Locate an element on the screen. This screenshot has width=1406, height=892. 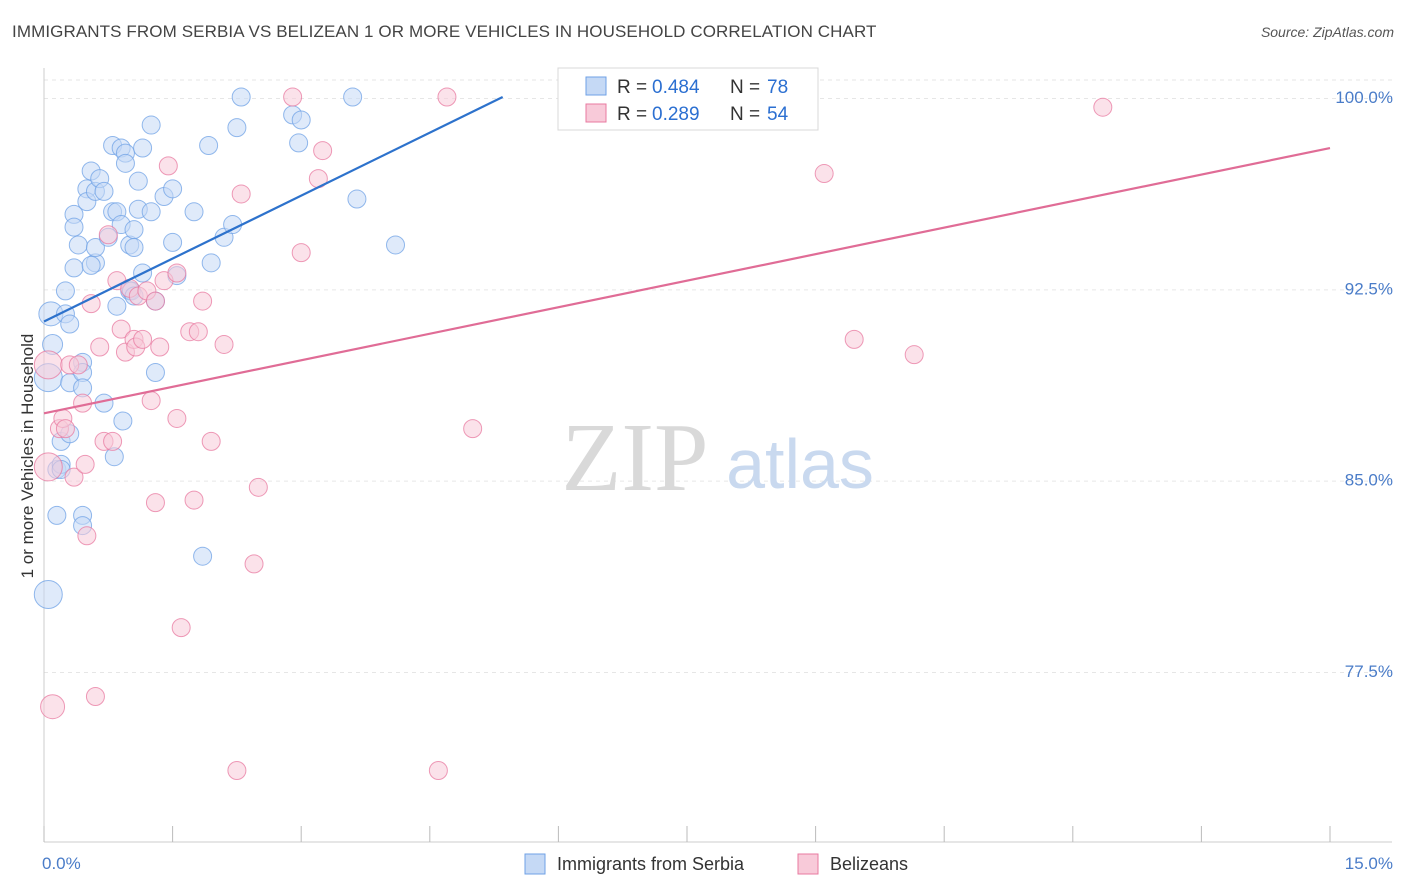
watermark-zip: ZIP is located at coordinates (635, 458).